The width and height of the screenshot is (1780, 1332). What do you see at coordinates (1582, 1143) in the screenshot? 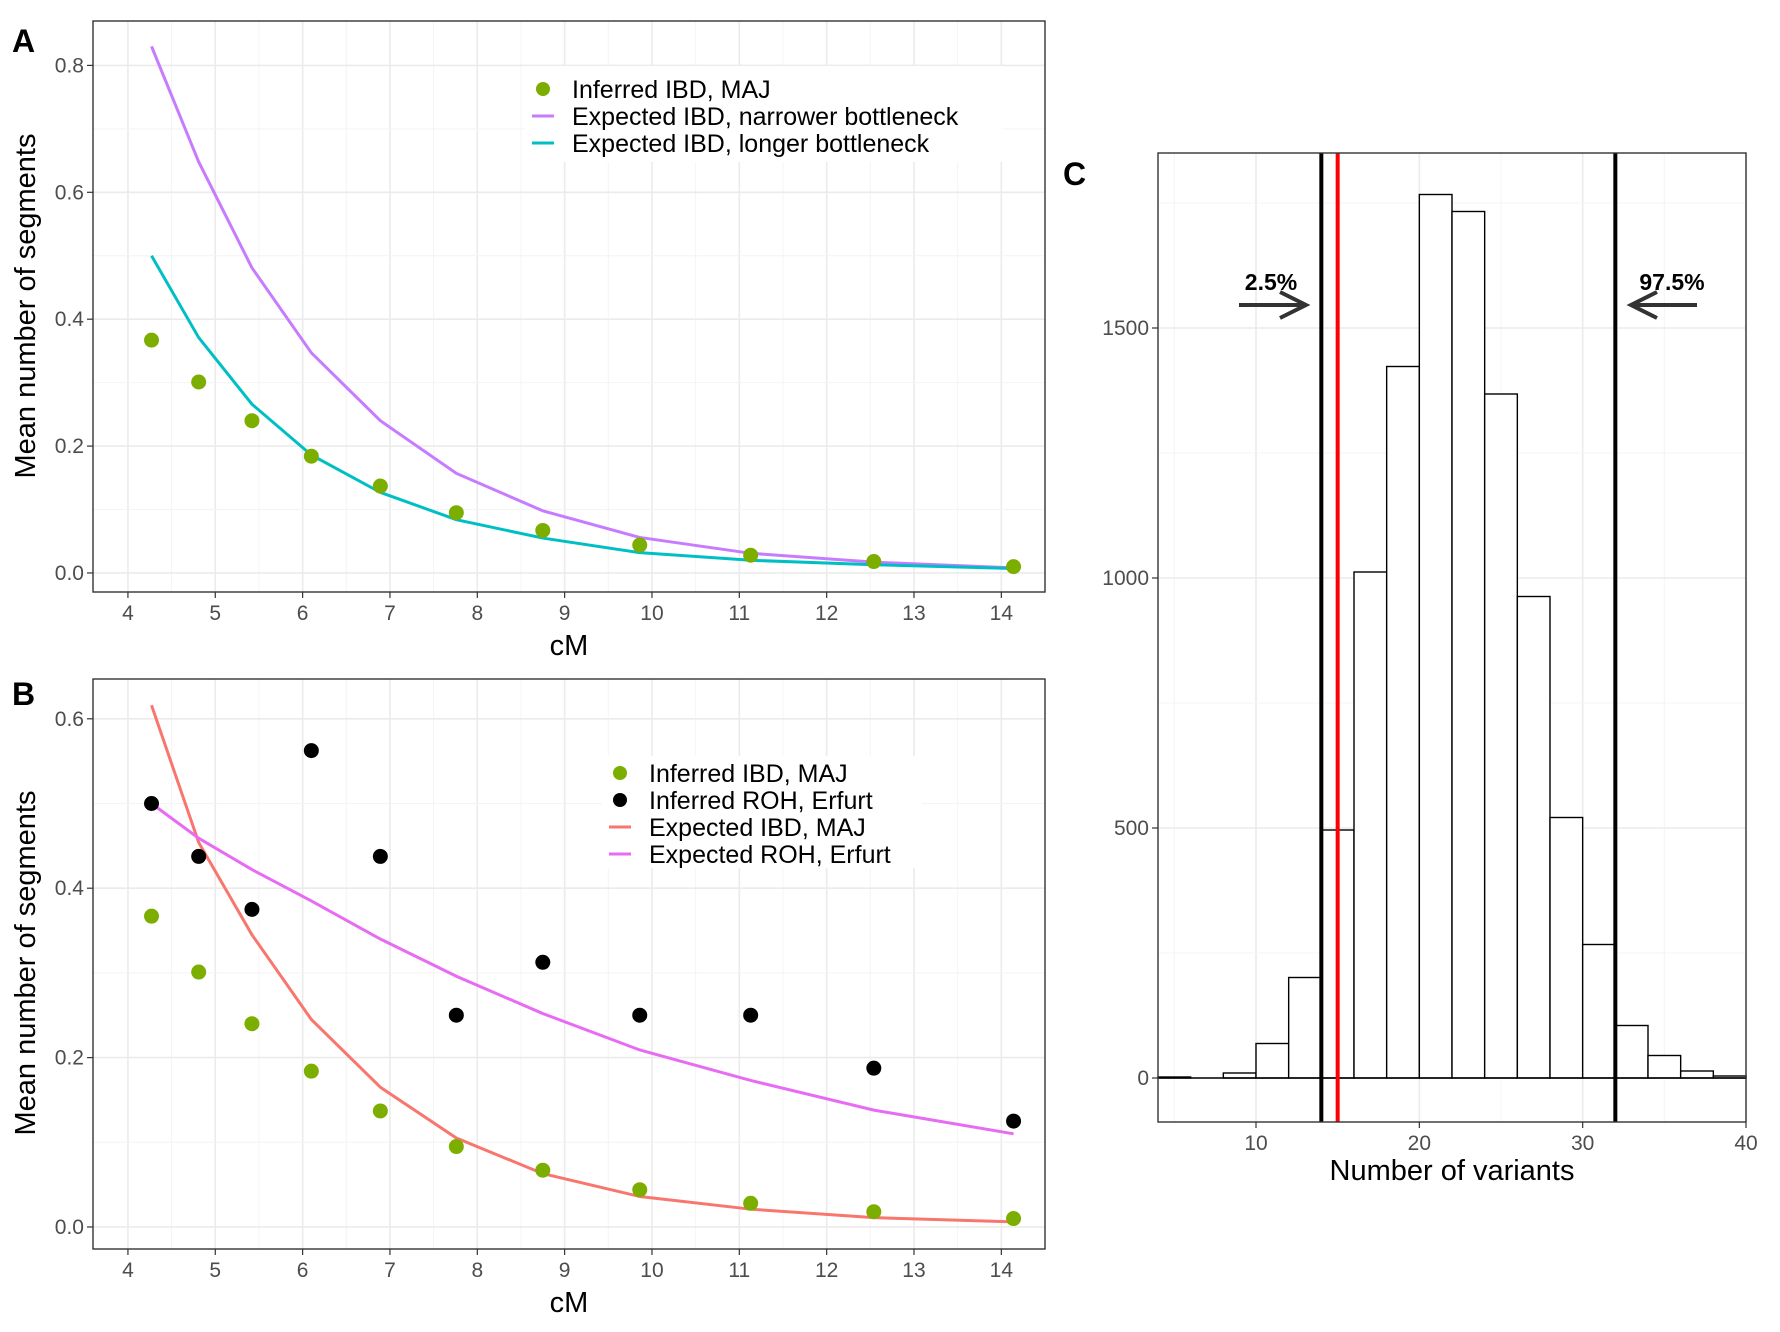
I see `x-tick-label: 30` at bounding box center [1582, 1143].